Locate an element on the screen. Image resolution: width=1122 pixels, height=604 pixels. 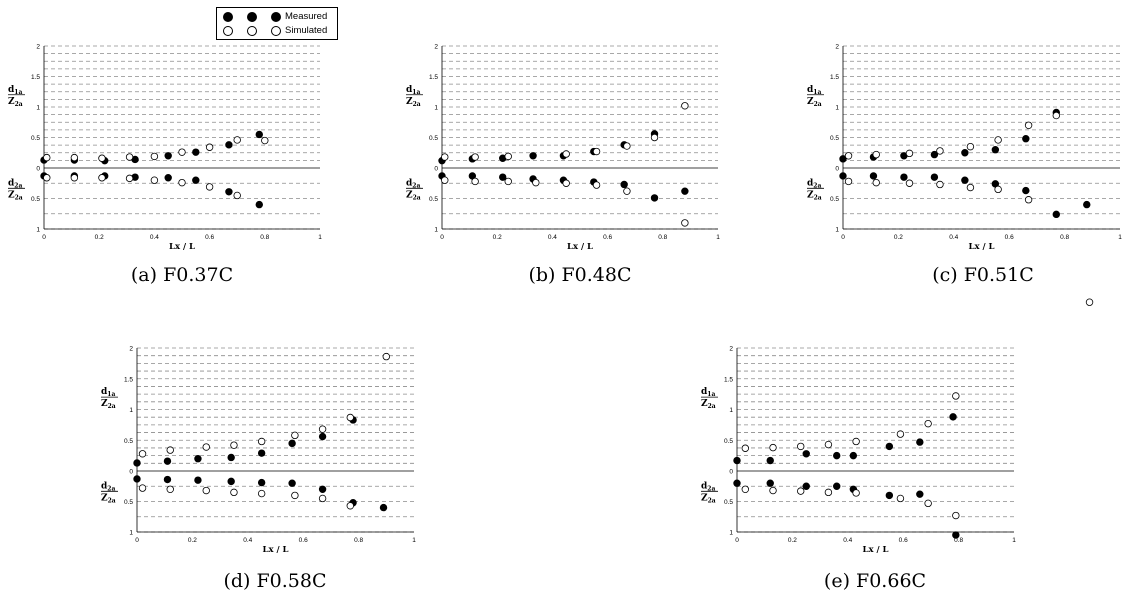
simulated-marker-icon is located at coordinates (276, 31).